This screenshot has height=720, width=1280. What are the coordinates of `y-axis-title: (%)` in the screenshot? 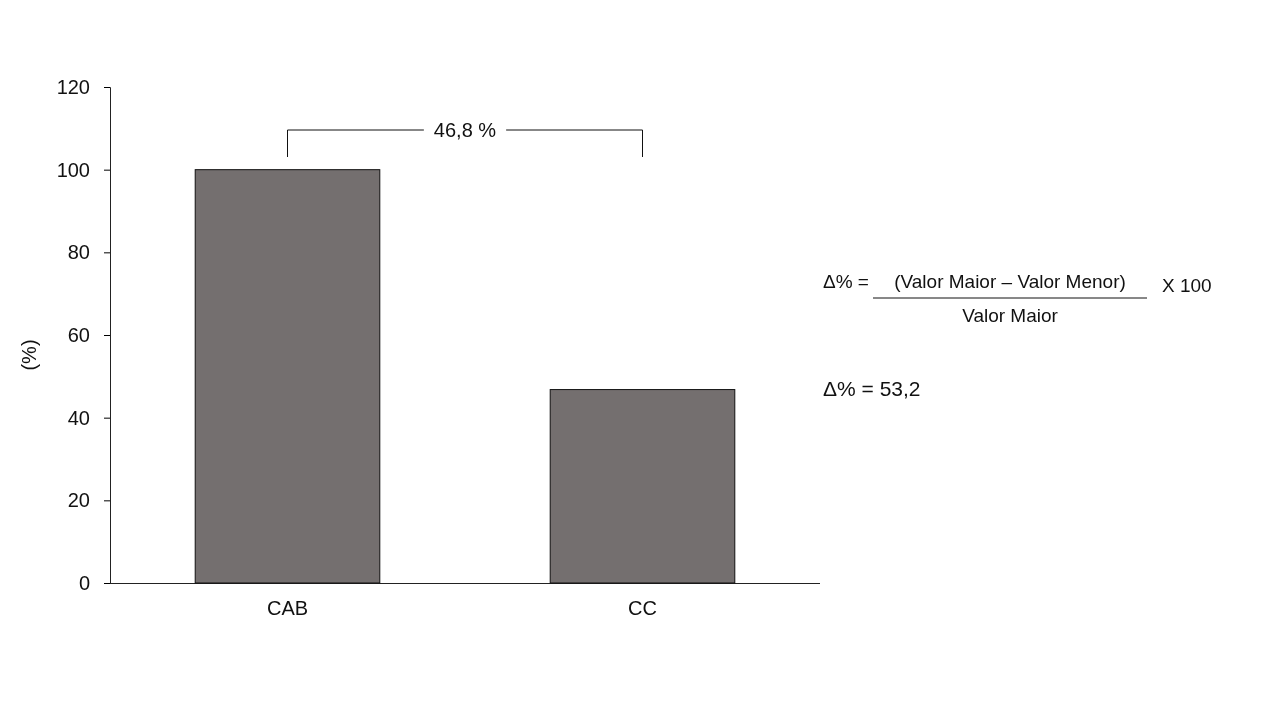 It's located at (29, 355).